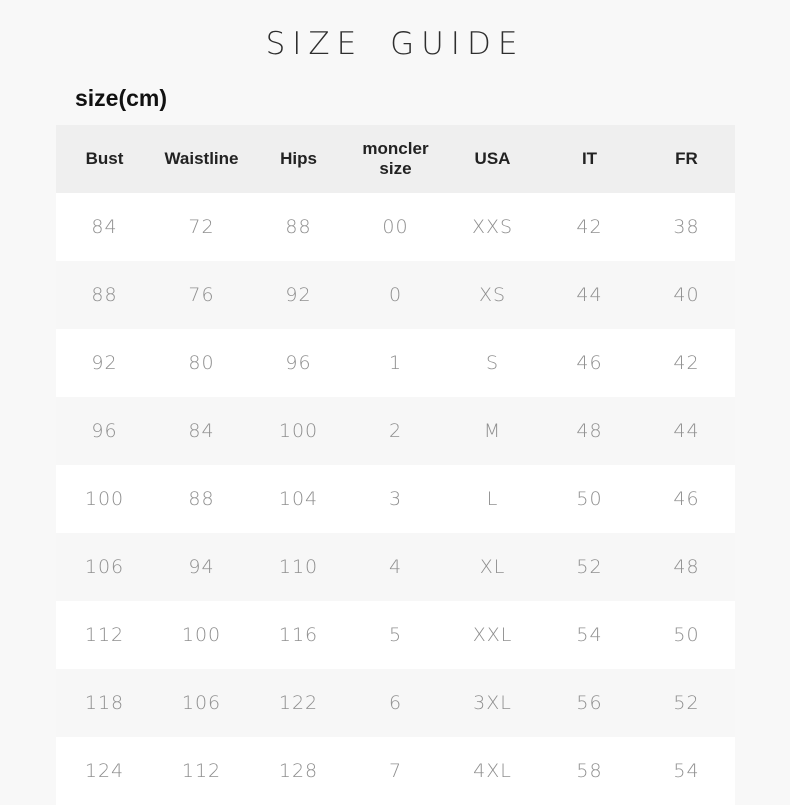  I want to click on table-cell: XL, so click(492, 567).